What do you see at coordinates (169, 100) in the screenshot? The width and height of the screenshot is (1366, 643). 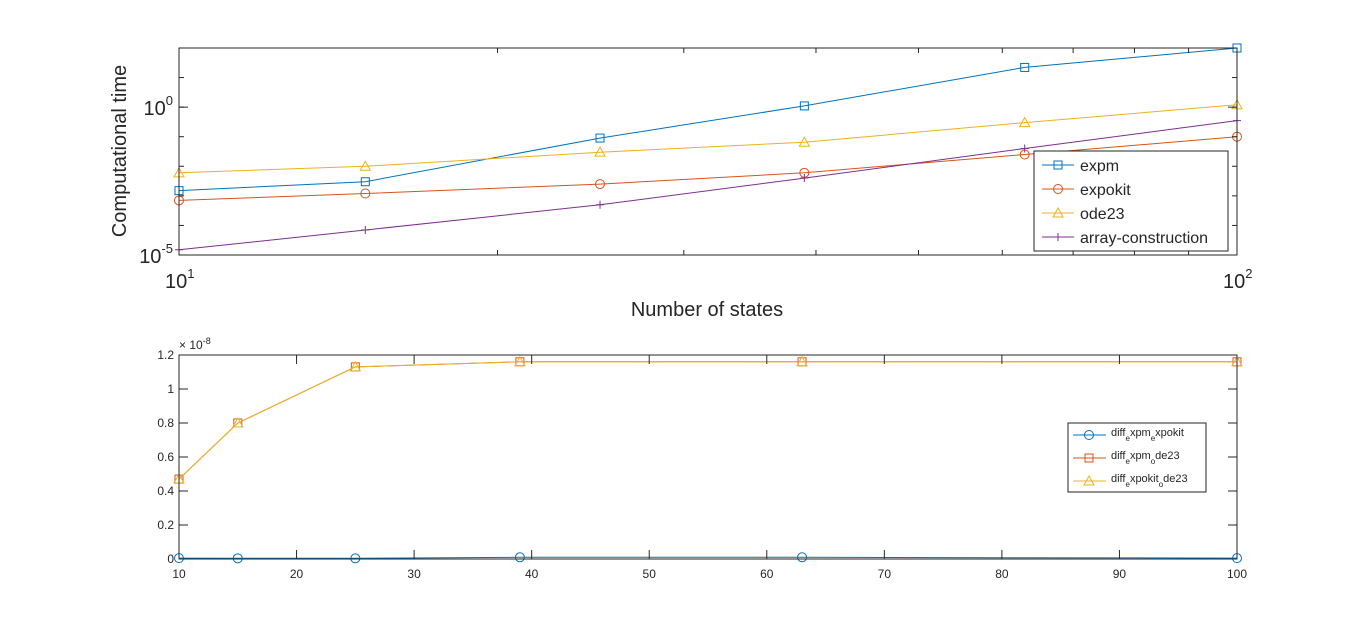 I see `top-y-tick-label-exp: 0` at bounding box center [169, 100].